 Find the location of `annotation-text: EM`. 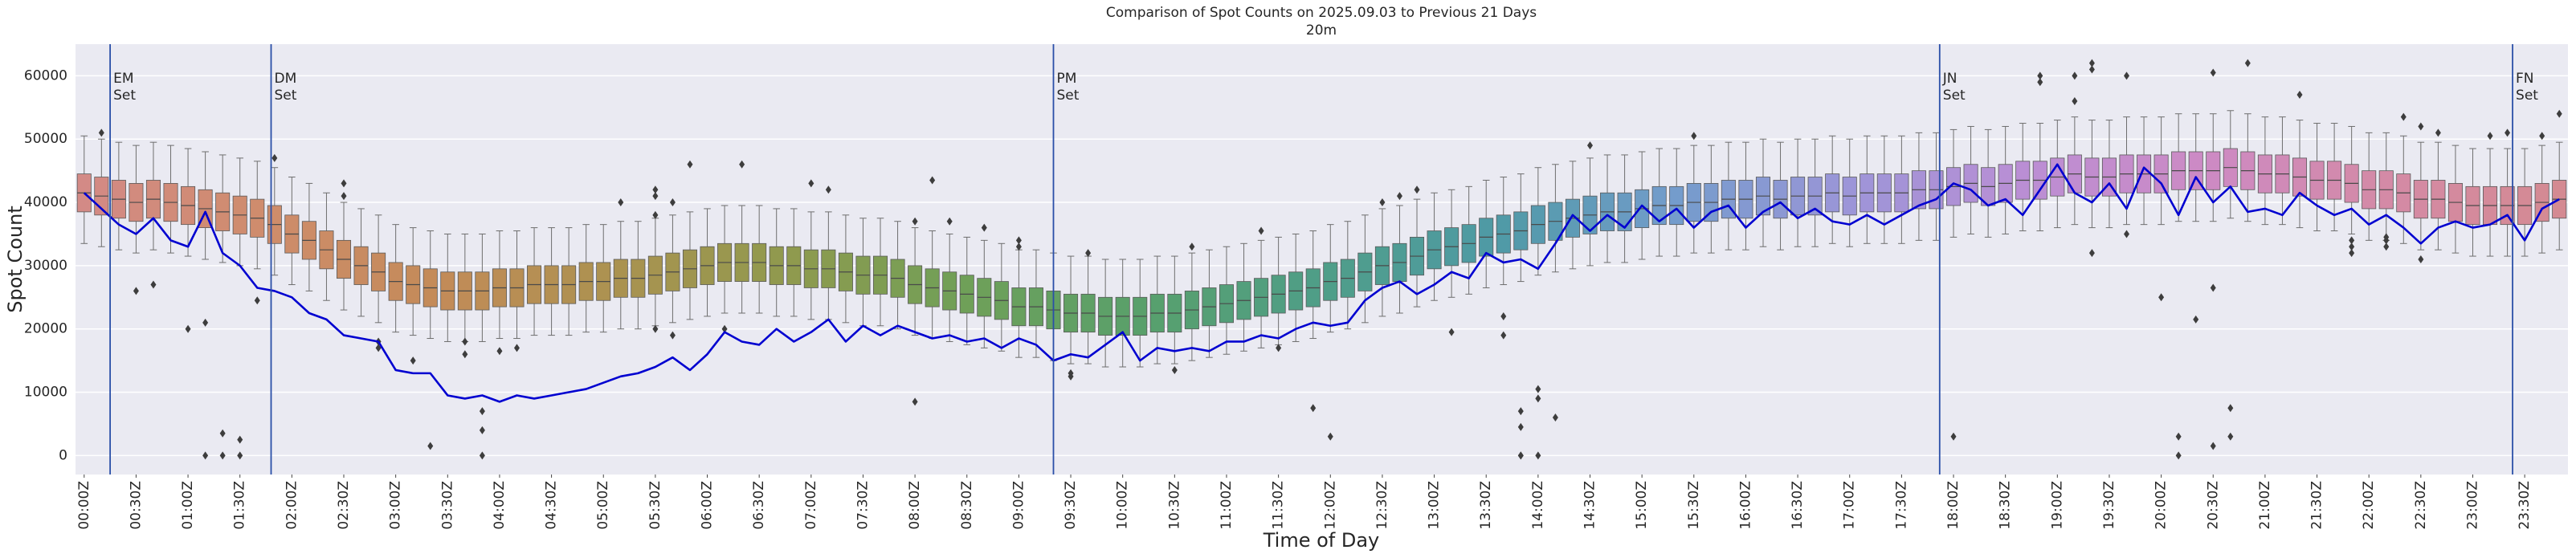

annotation-text: EM is located at coordinates (123, 79).